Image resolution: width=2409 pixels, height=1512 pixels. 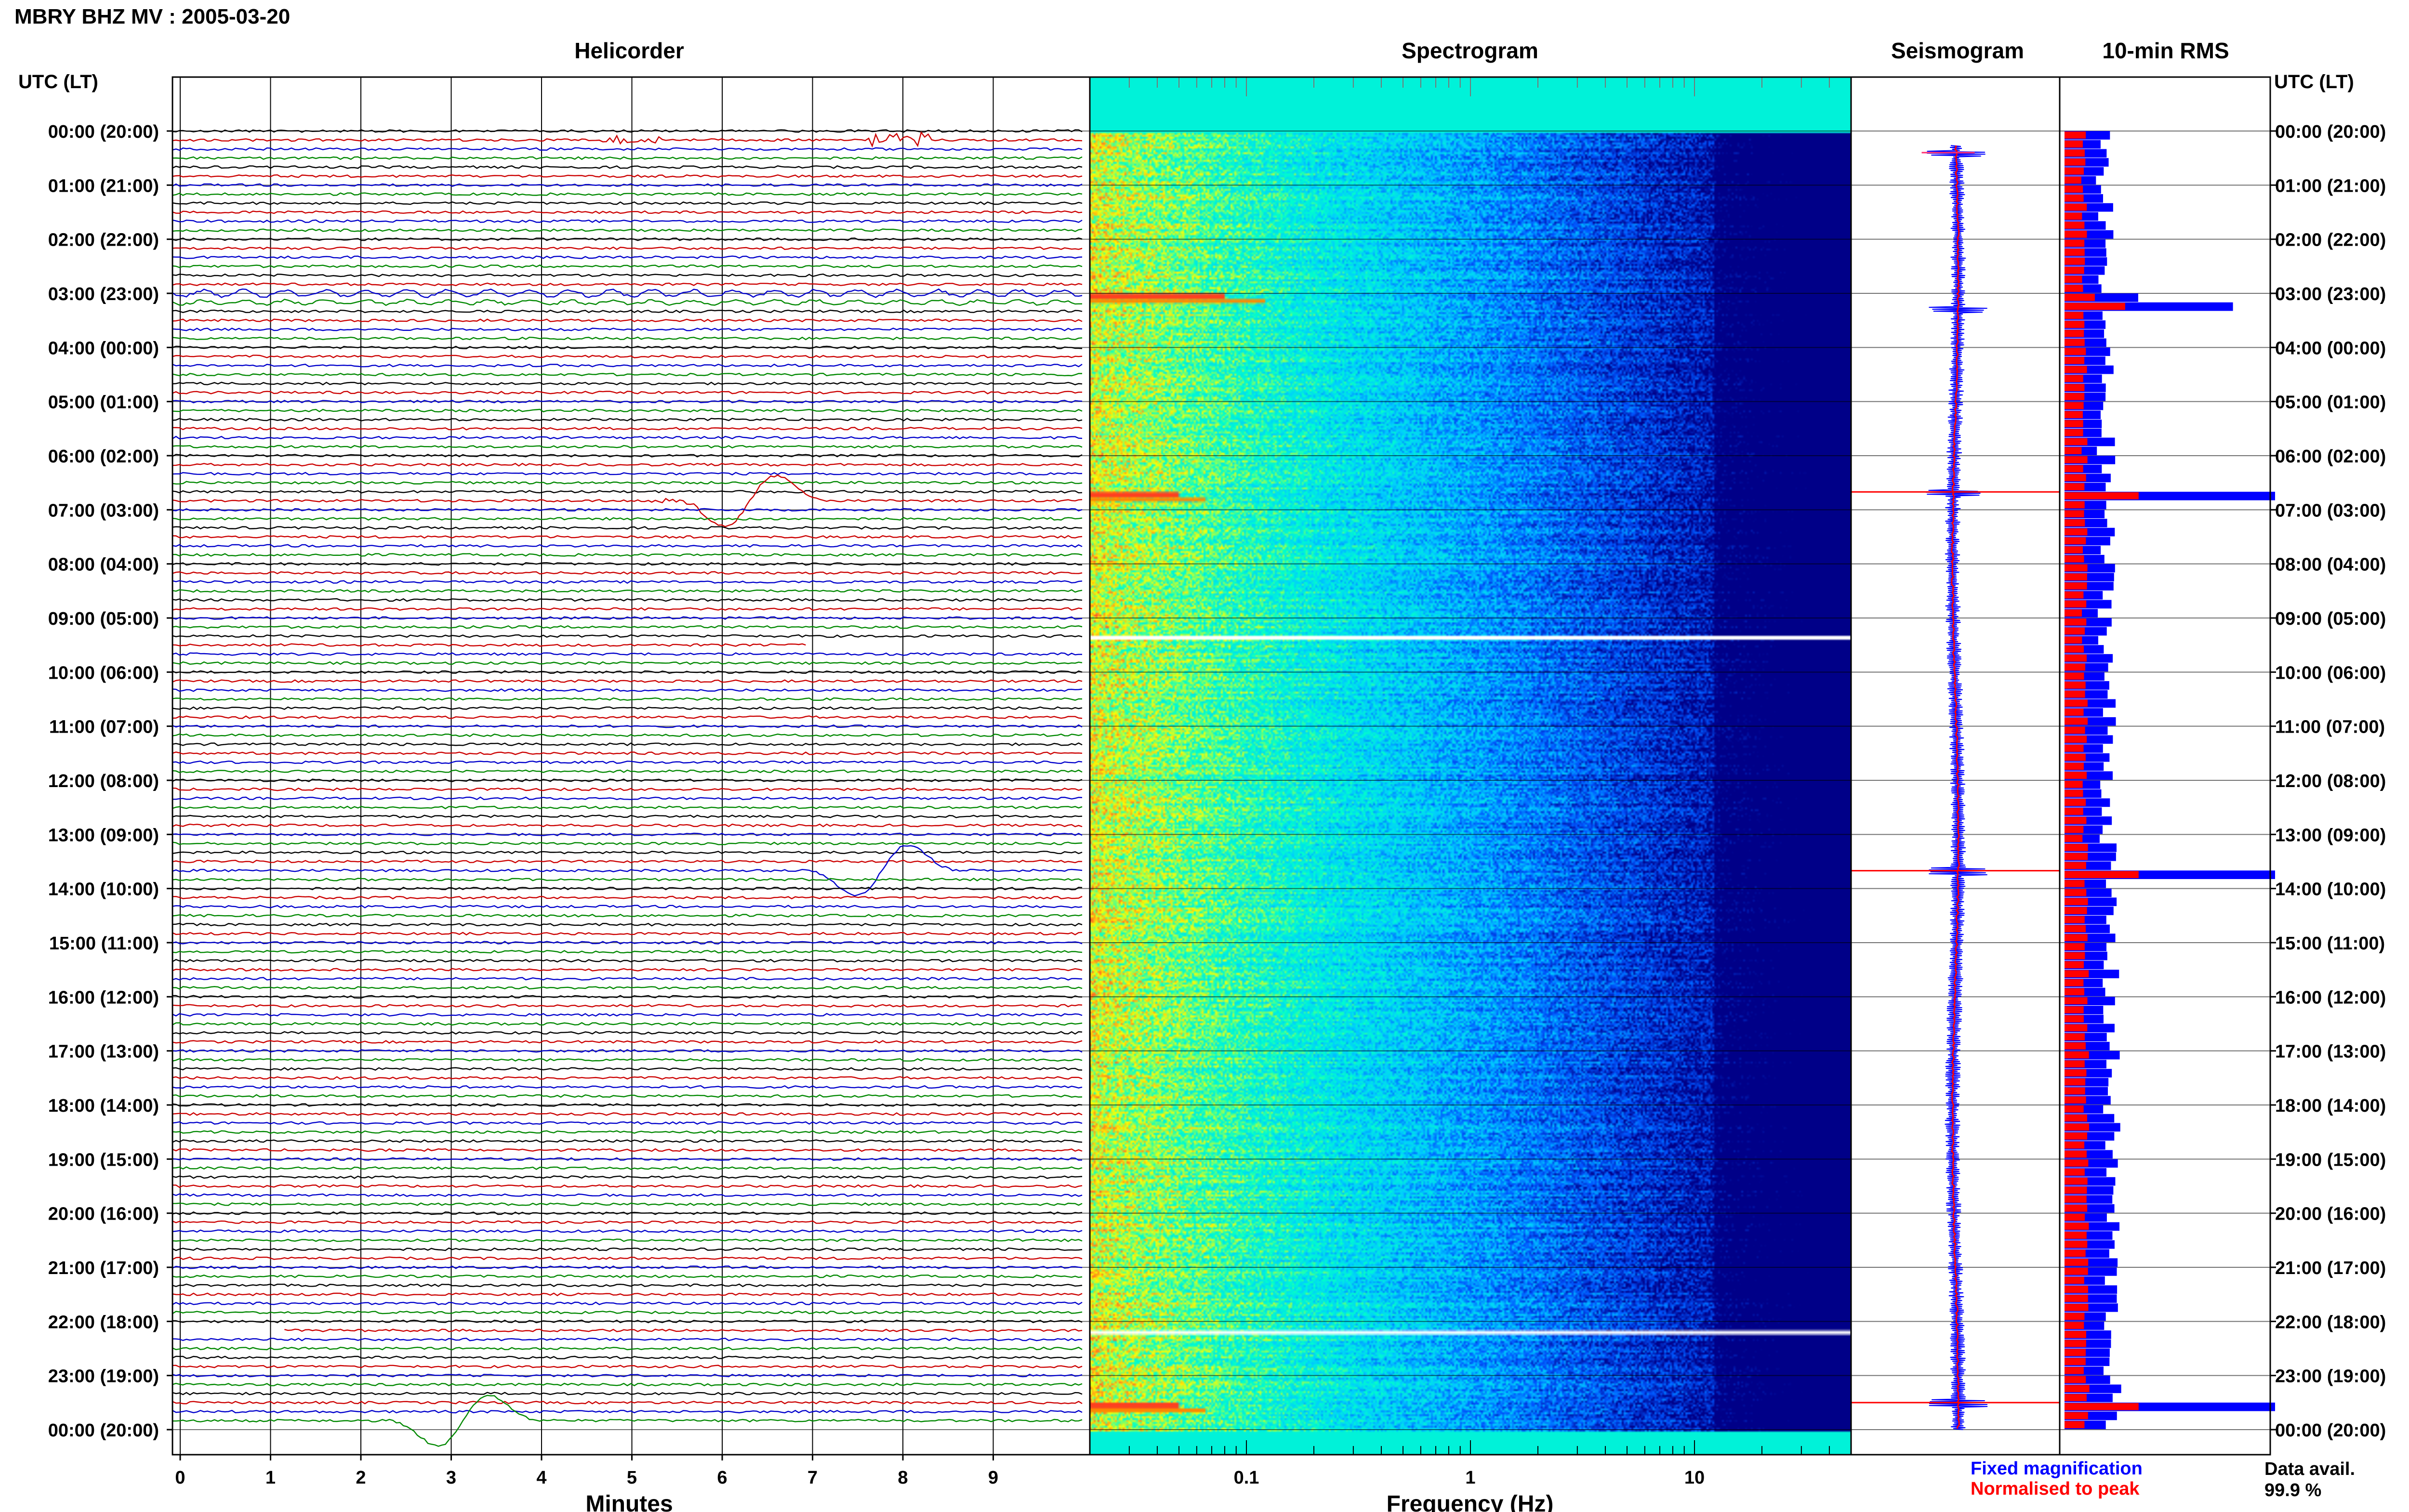 I want to click on minute-tick-label: 2, so click(x=361, y=1478).